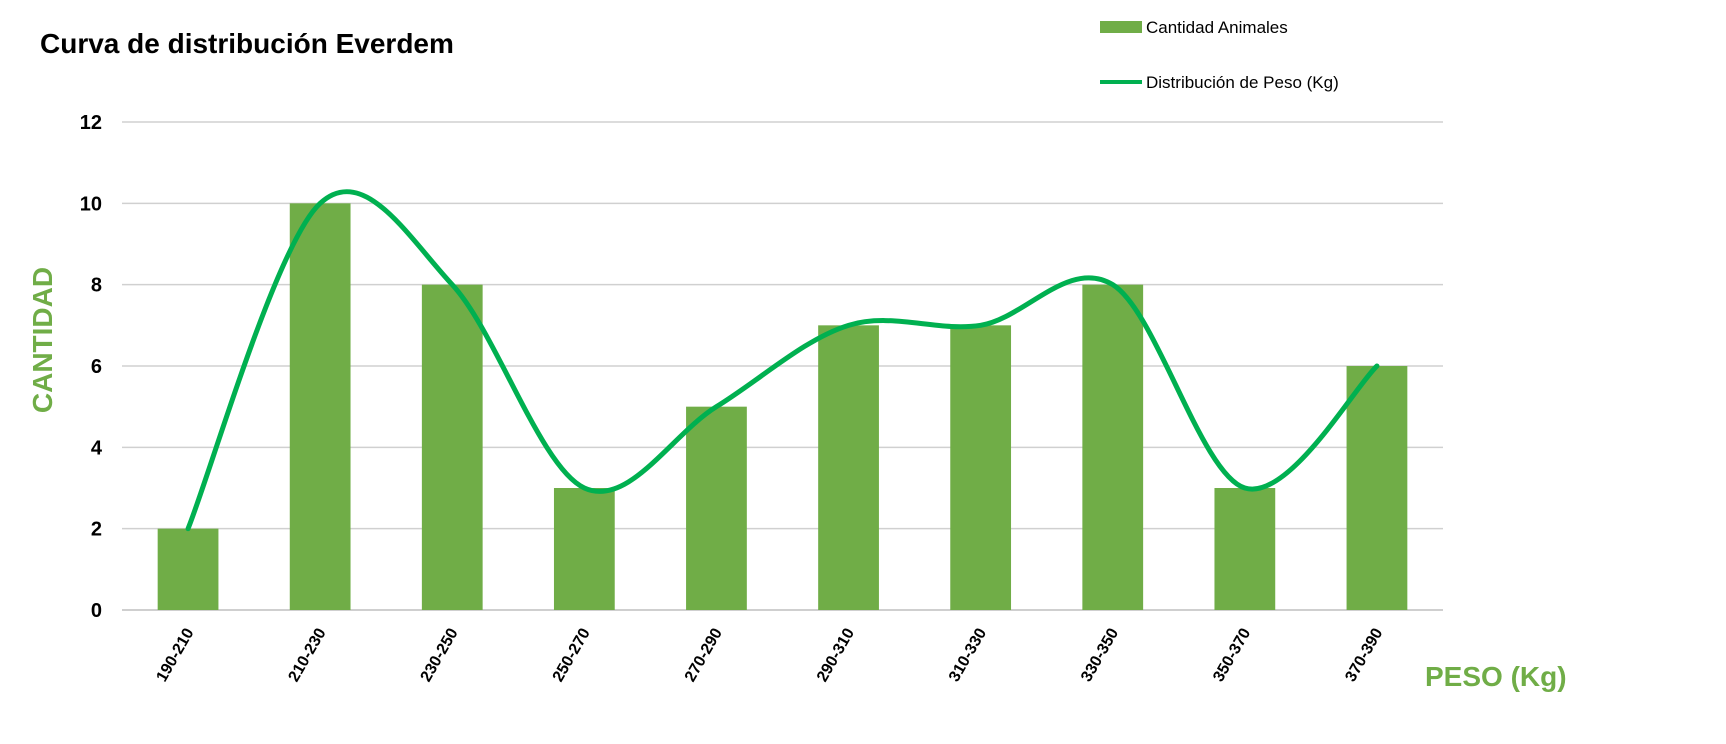  What do you see at coordinates (96, 611) in the screenshot?
I see `y-tick-label: 0` at bounding box center [96, 611].